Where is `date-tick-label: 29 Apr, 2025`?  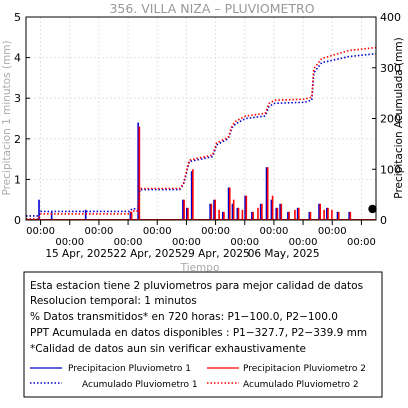 date-tick-label: 29 Apr, 2025 is located at coordinates (215, 254).